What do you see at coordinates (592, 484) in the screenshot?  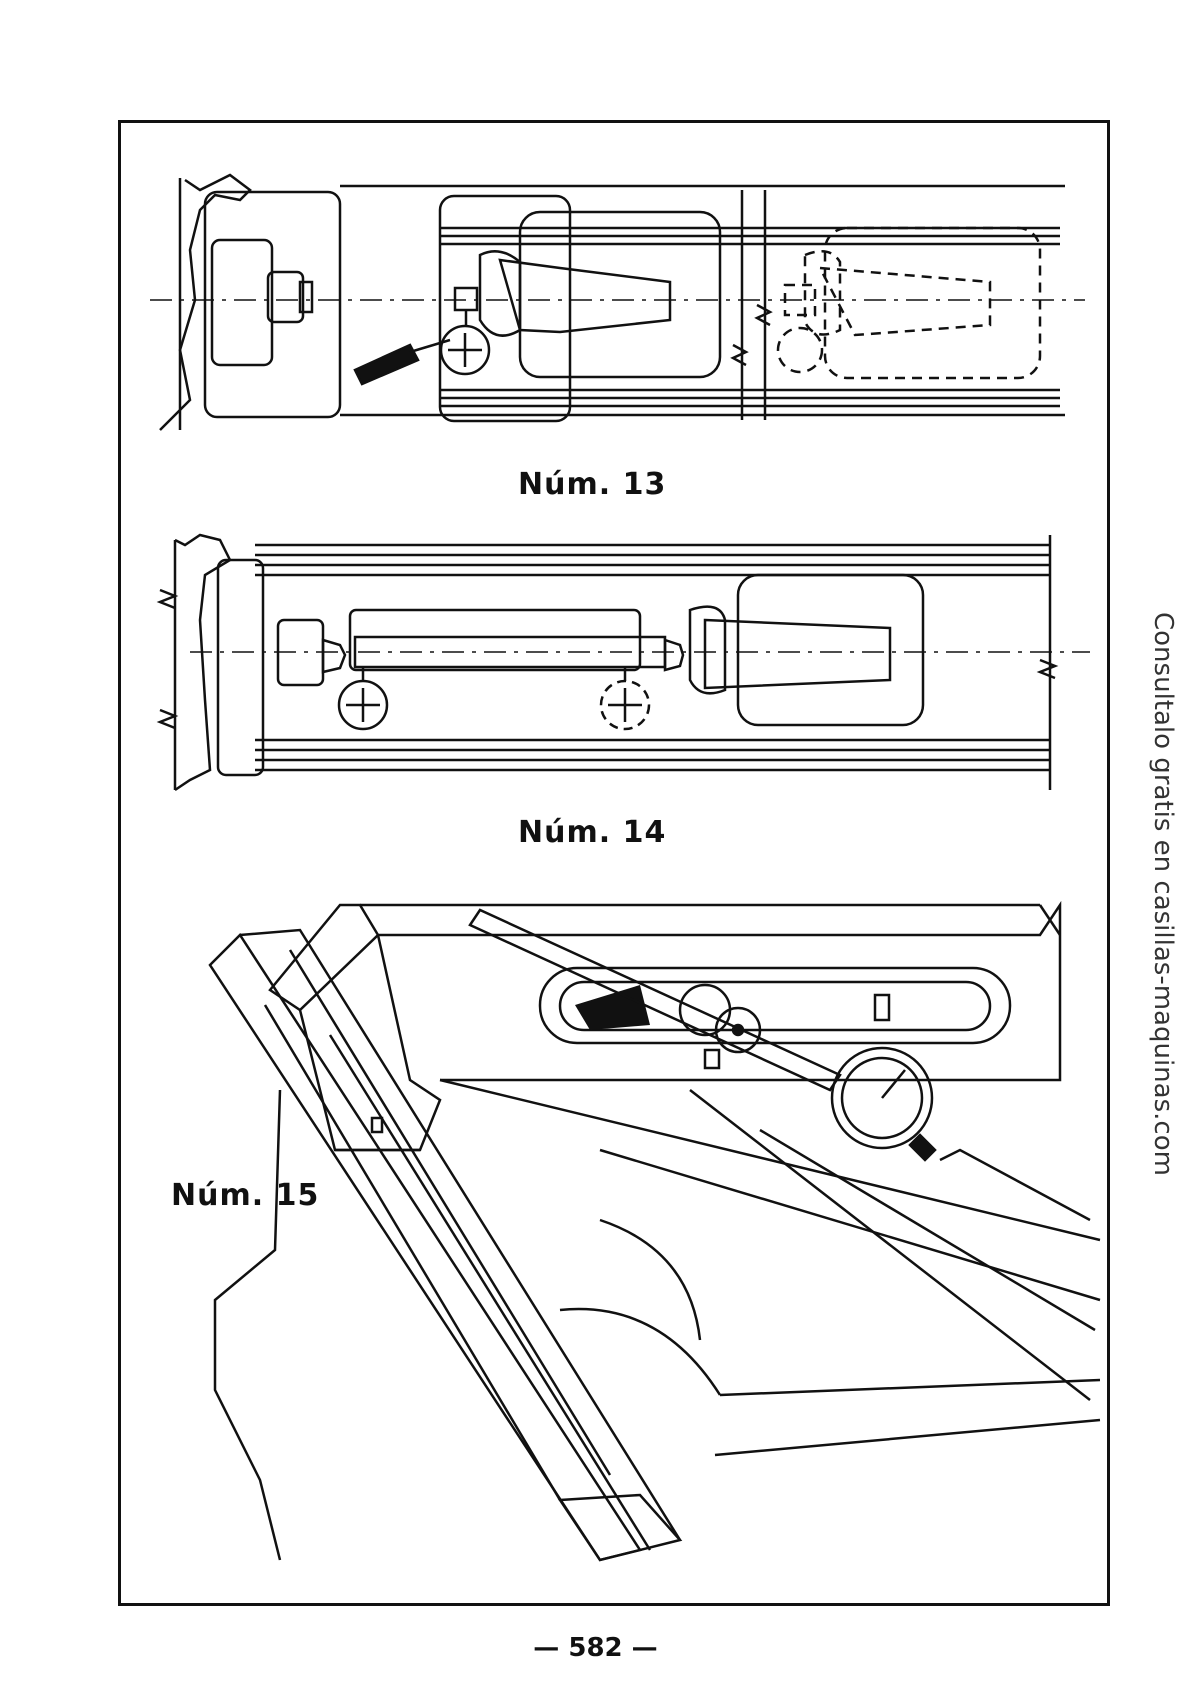 I see `figure-13-caption: Núm. 13` at bounding box center [592, 484].